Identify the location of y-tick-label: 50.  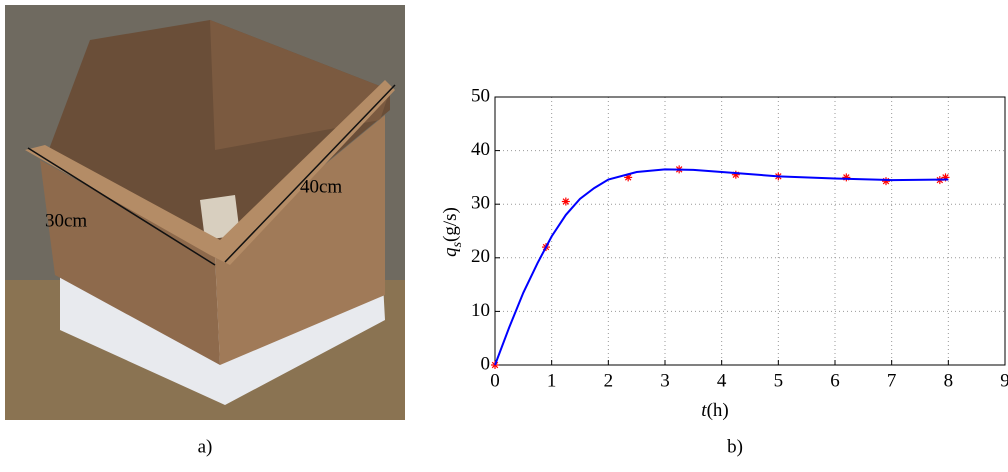
(480, 95).